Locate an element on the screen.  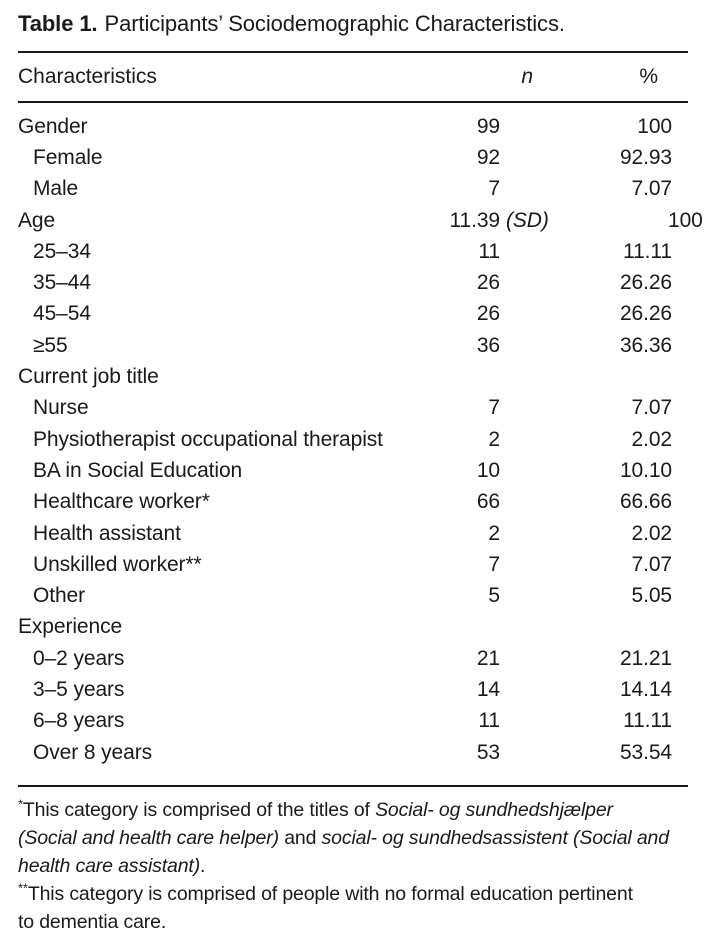
row-n-number: 92 is located at coordinates (488, 157).